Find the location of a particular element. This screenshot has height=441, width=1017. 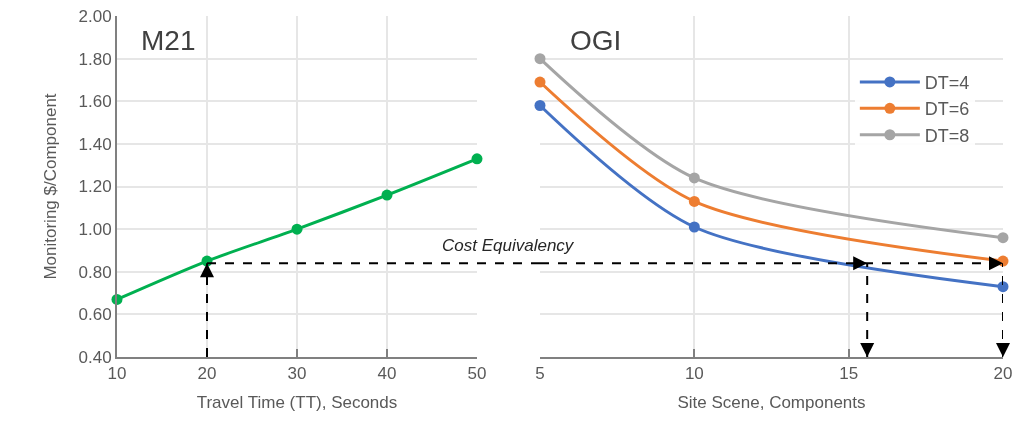

x-tick-label: 15 is located at coordinates (849, 374).